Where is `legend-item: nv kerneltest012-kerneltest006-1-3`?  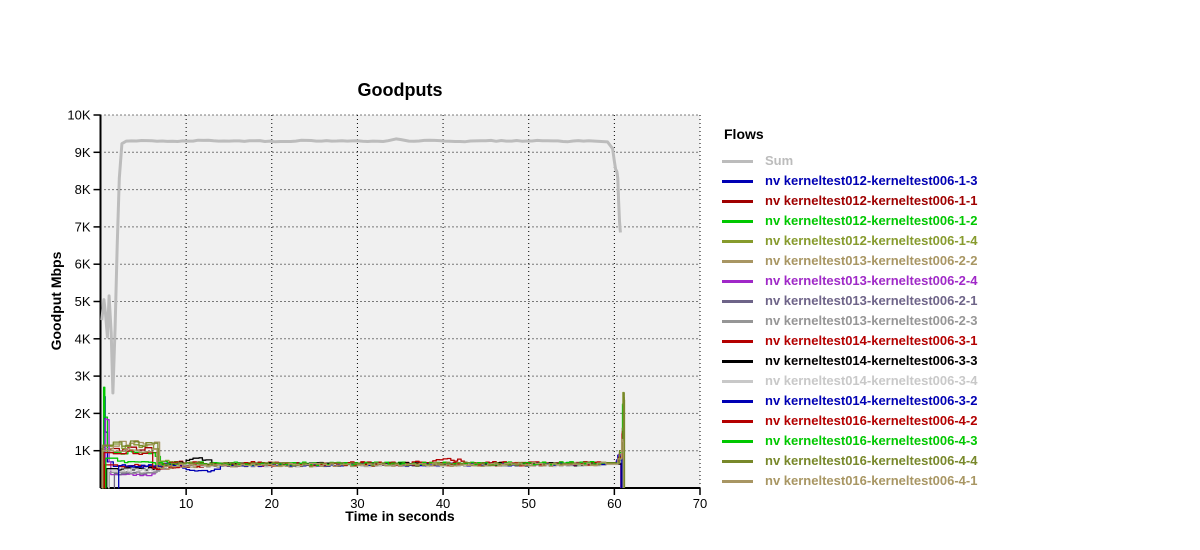
legend-item: nv kerneltest012-kerneltest006-1-3 is located at coordinates (849, 181).